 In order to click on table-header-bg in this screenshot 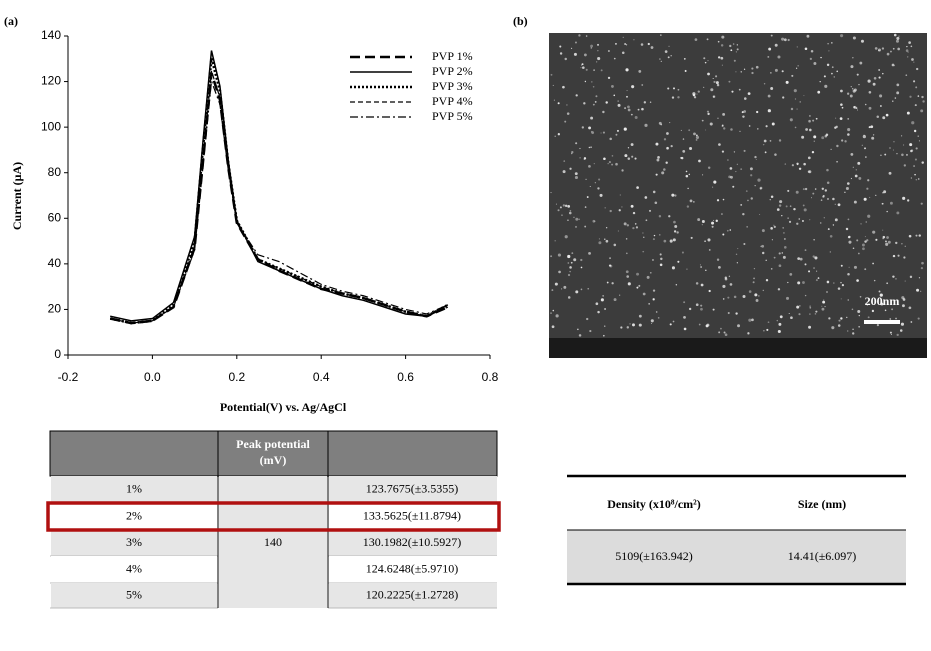, I will do `click(273, 453)`.